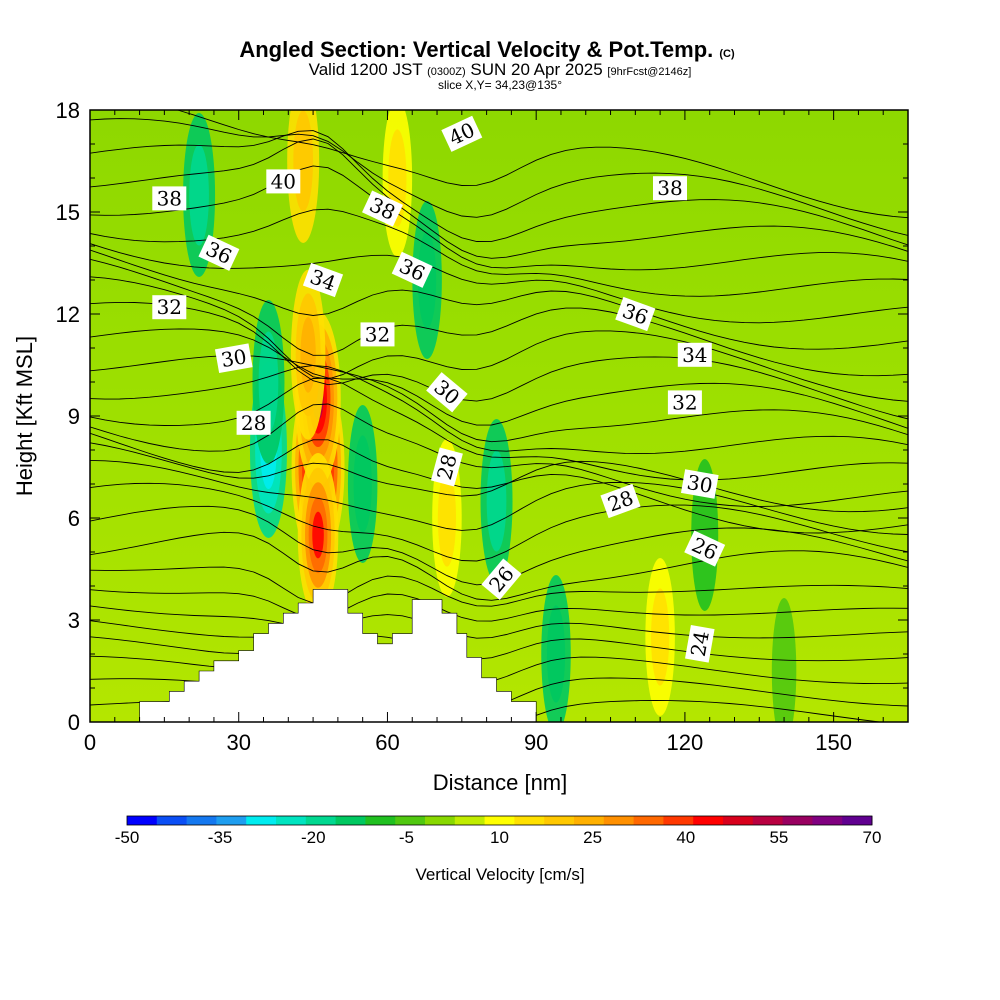  What do you see at coordinates (500, 782) in the screenshot?
I see `x-axis-label: Distance [nm]` at bounding box center [500, 782].